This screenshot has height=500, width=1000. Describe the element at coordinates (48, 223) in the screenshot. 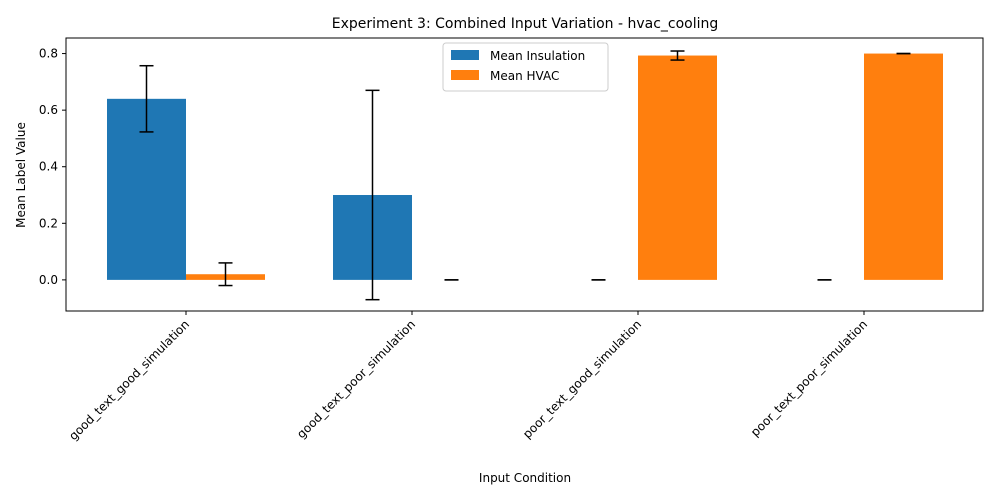

I see `y-tick-label: 0.2` at that location.